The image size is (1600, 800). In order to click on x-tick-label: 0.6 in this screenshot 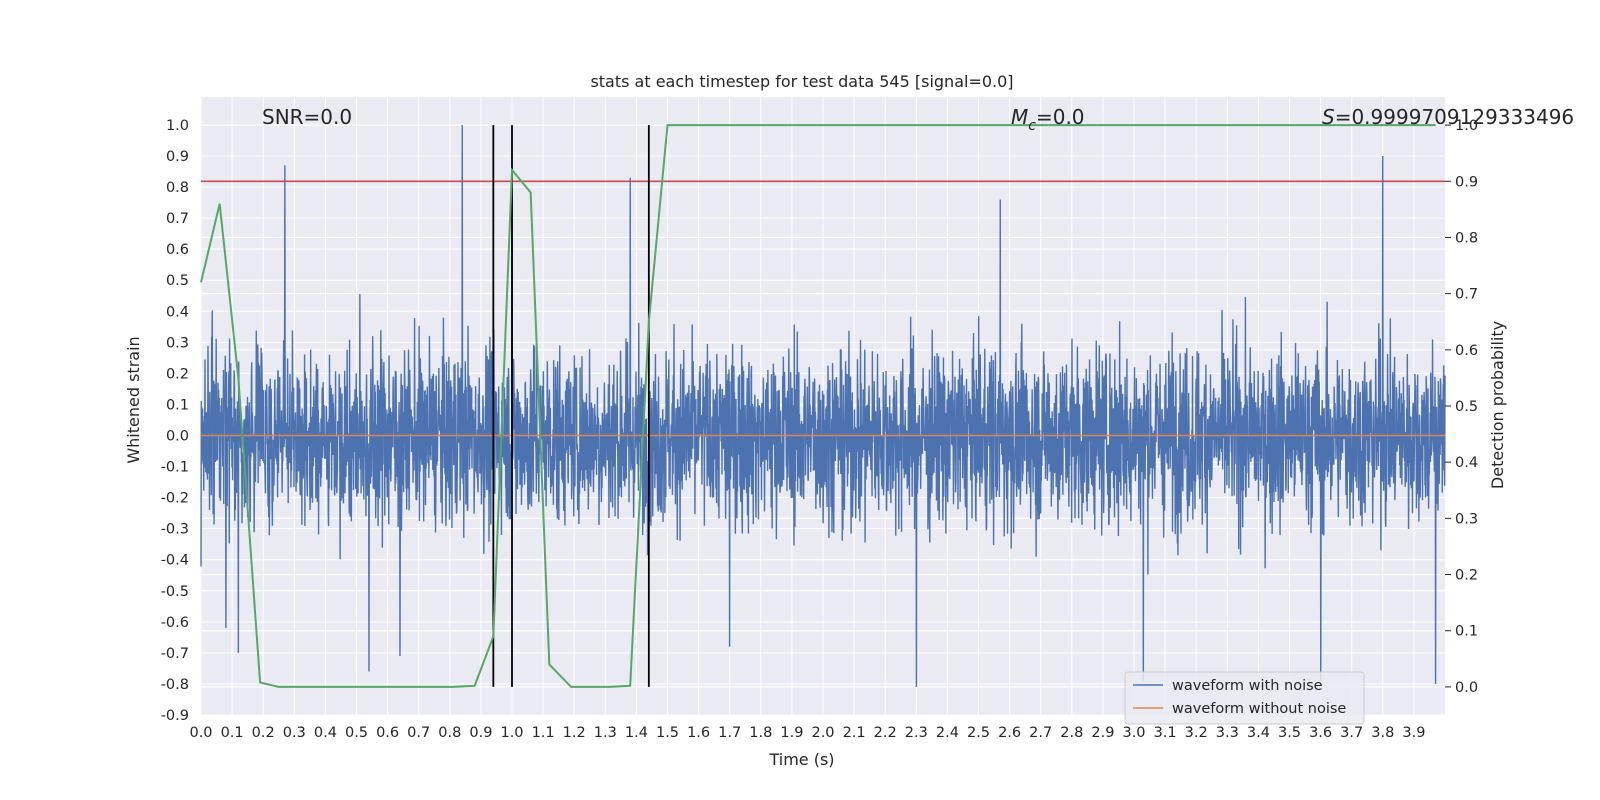, I will do `click(387, 733)`.